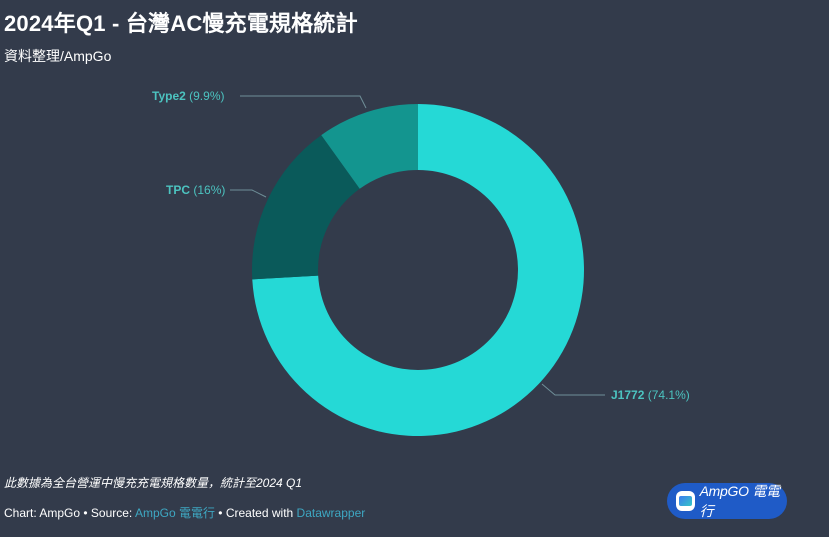  What do you see at coordinates (306, 207) in the screenshot?
I see `slice-tpc` at bounding box center [306, 207].